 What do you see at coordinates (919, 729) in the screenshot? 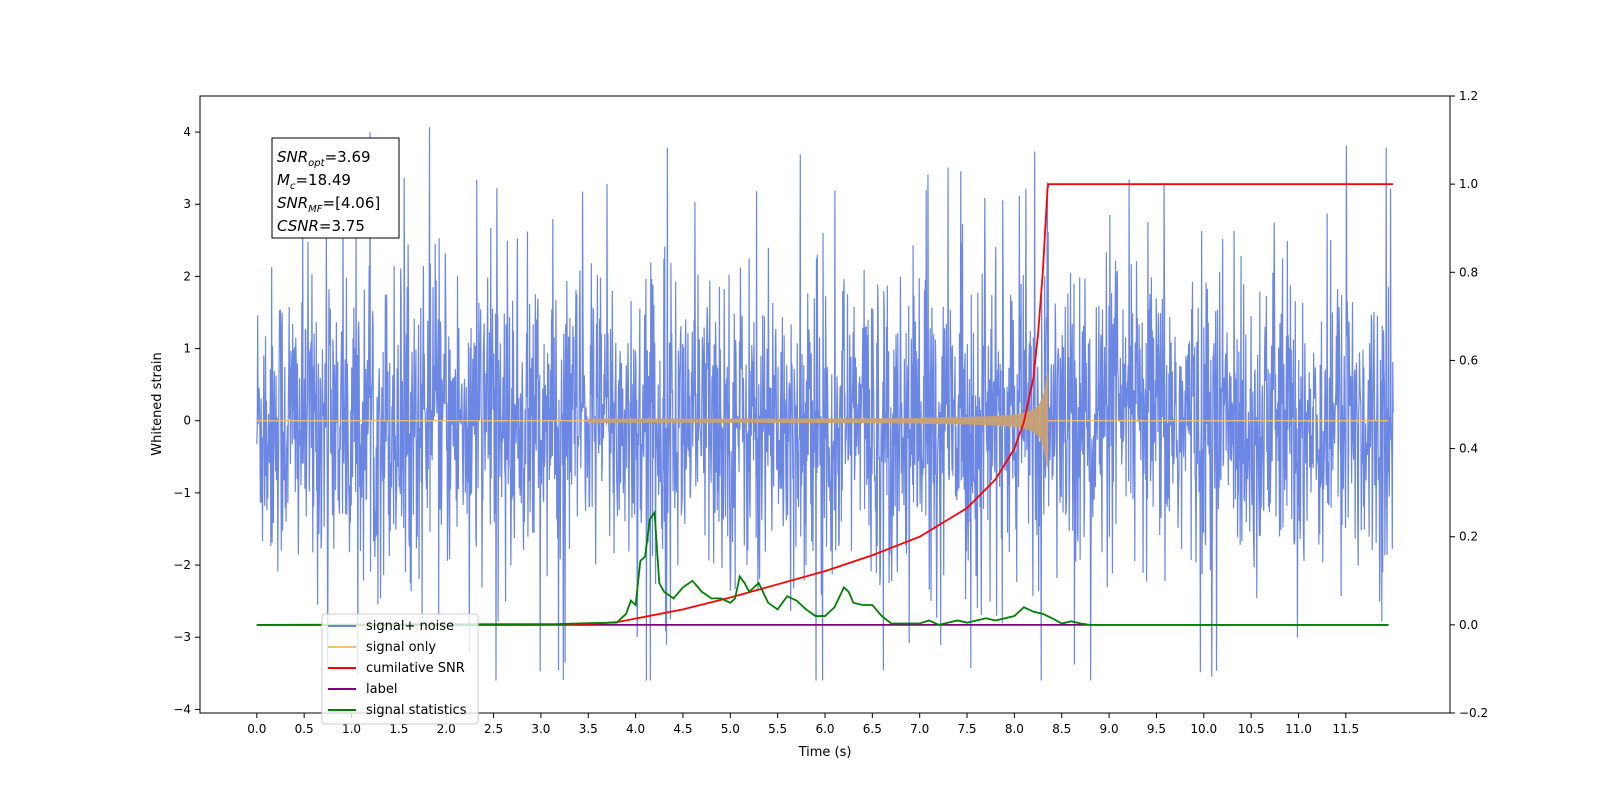
I see `x-tick-label: 7.0` at bounding box center [919, 729].